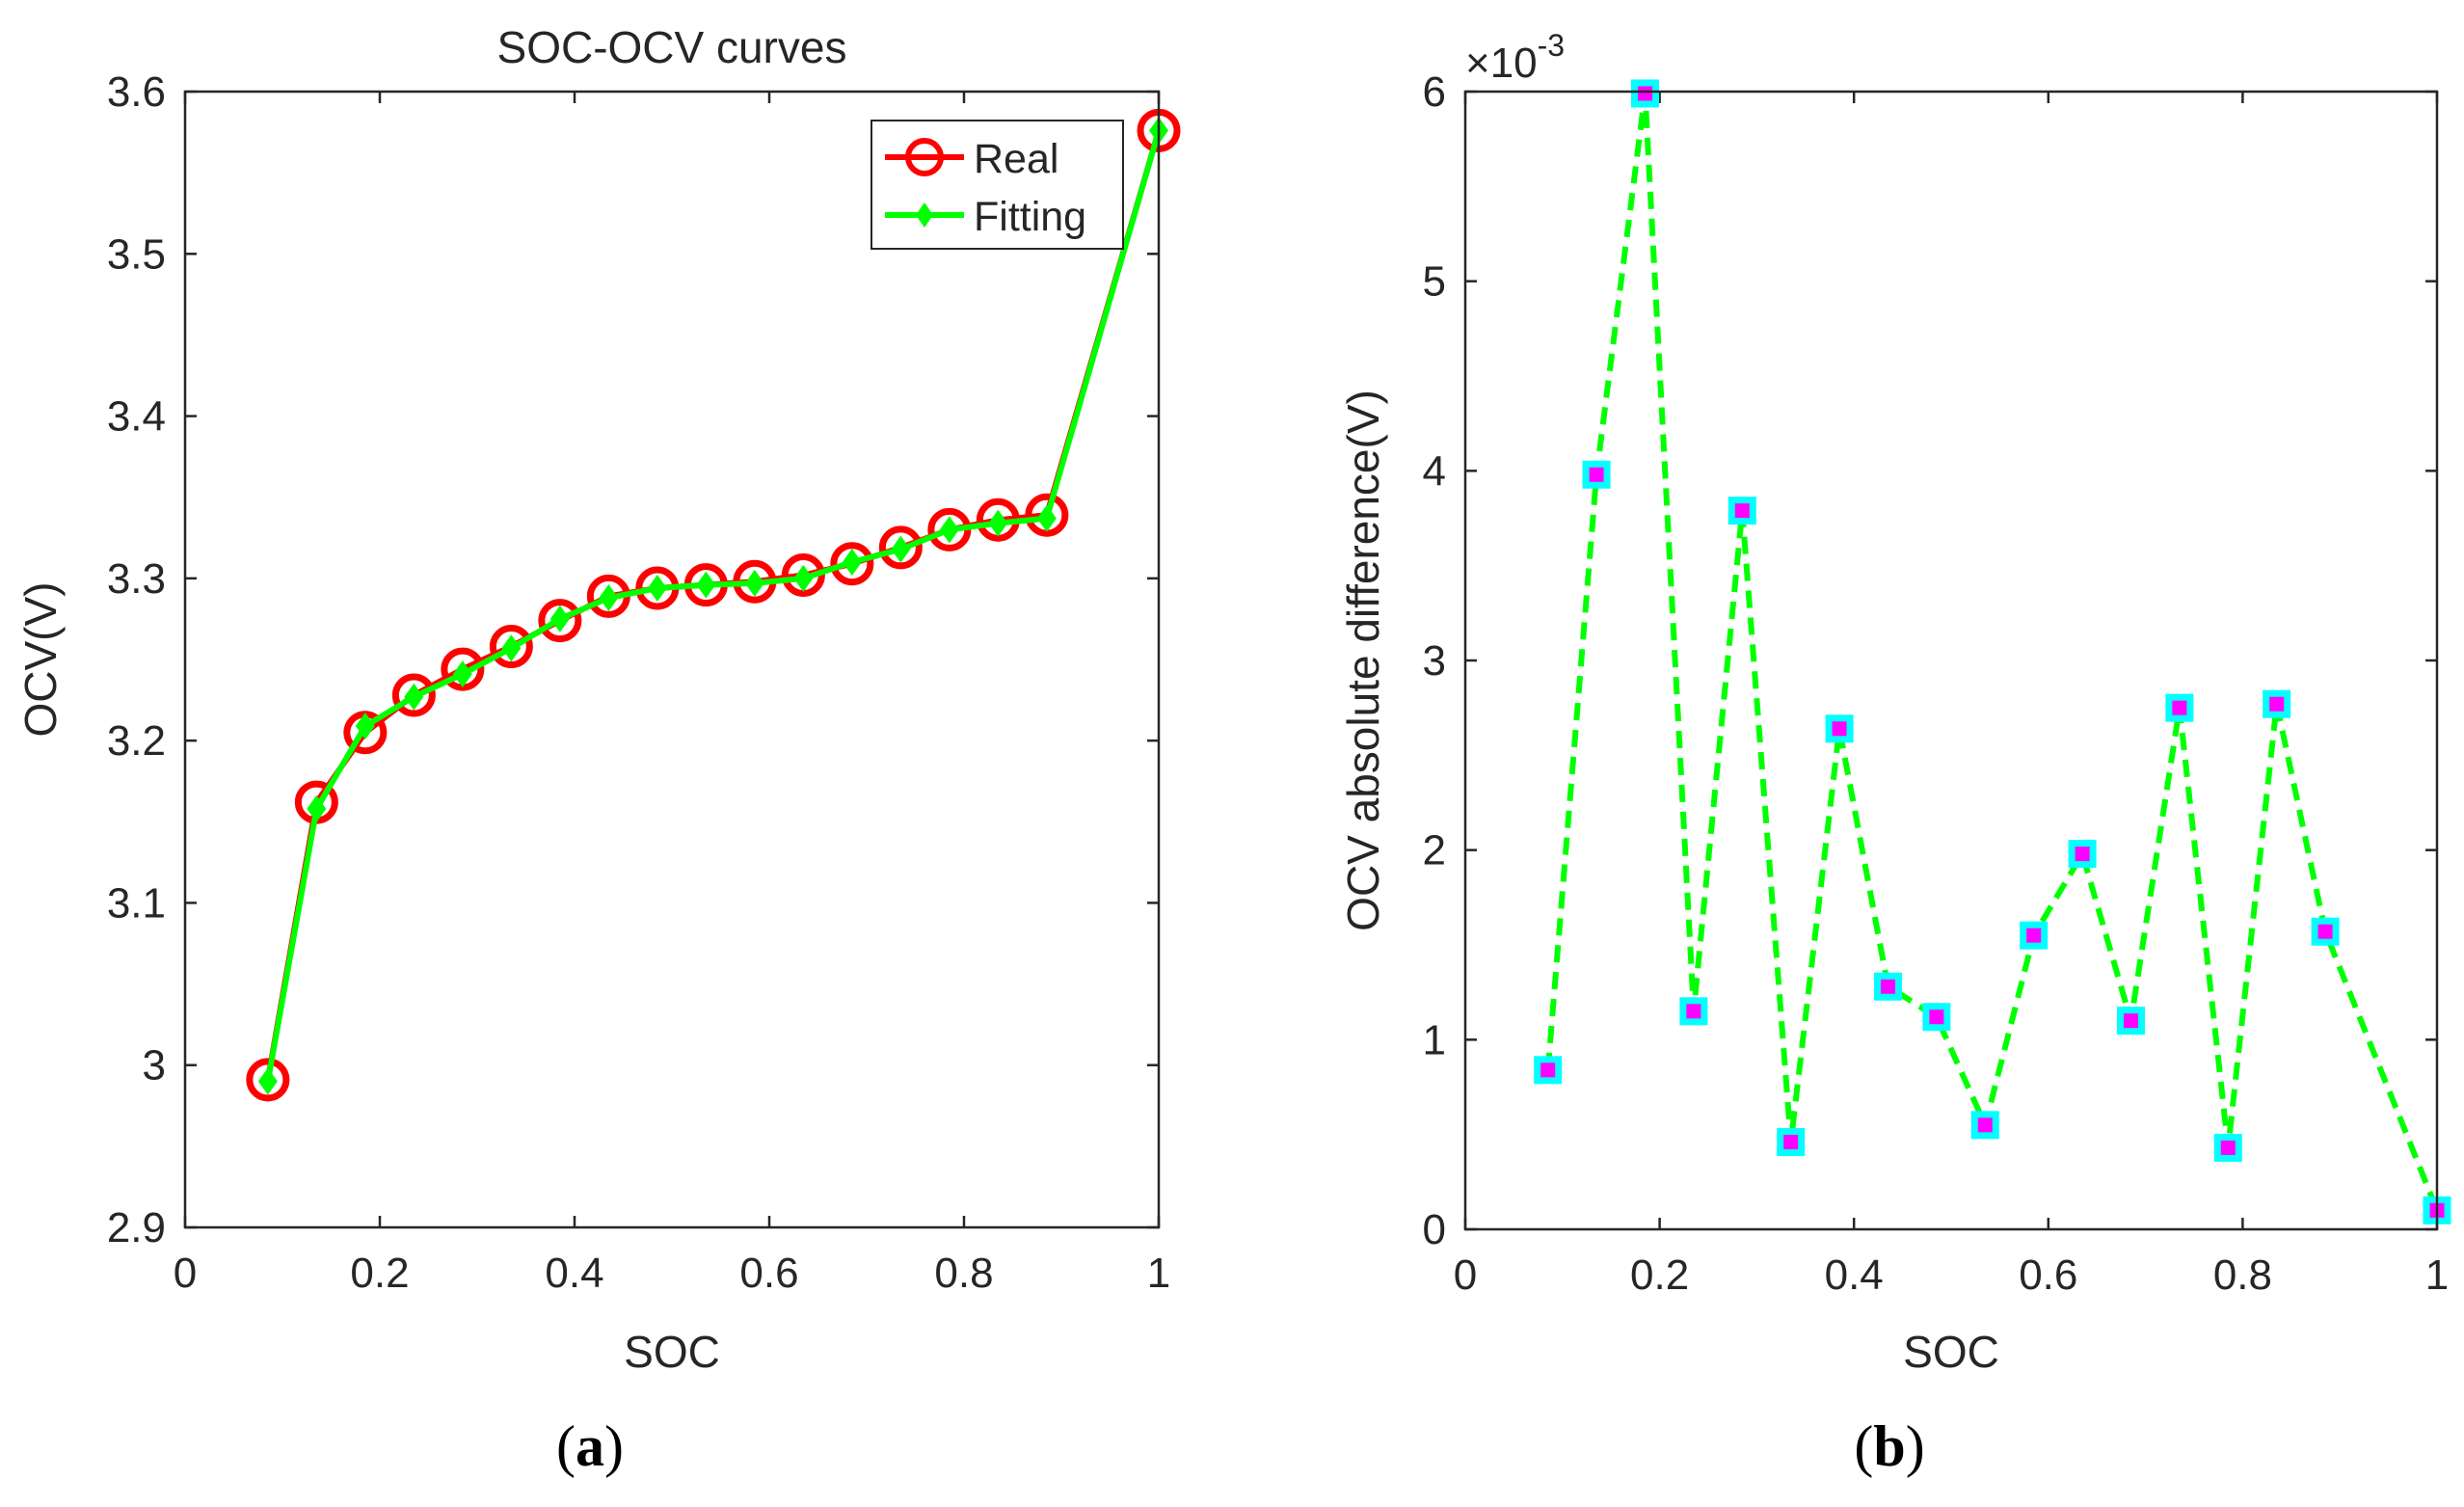 The image size is (2464, 1507). I want to click on panel-b-x-tick-label: 0, so click(1466, 1275).